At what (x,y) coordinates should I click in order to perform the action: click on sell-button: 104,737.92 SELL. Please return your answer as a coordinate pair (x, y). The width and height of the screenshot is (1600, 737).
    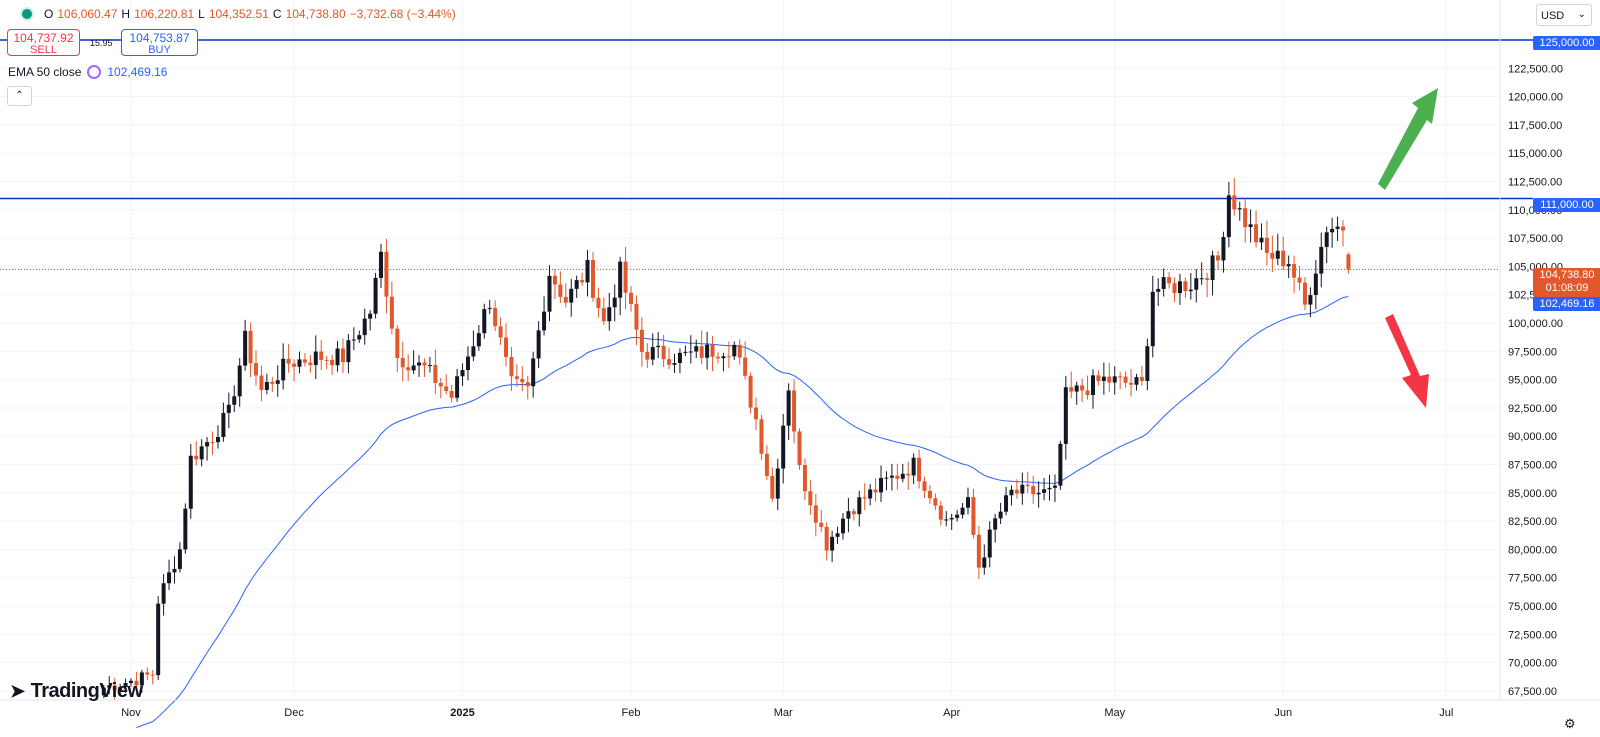
    Looking at the image, I should click on (43, 42).